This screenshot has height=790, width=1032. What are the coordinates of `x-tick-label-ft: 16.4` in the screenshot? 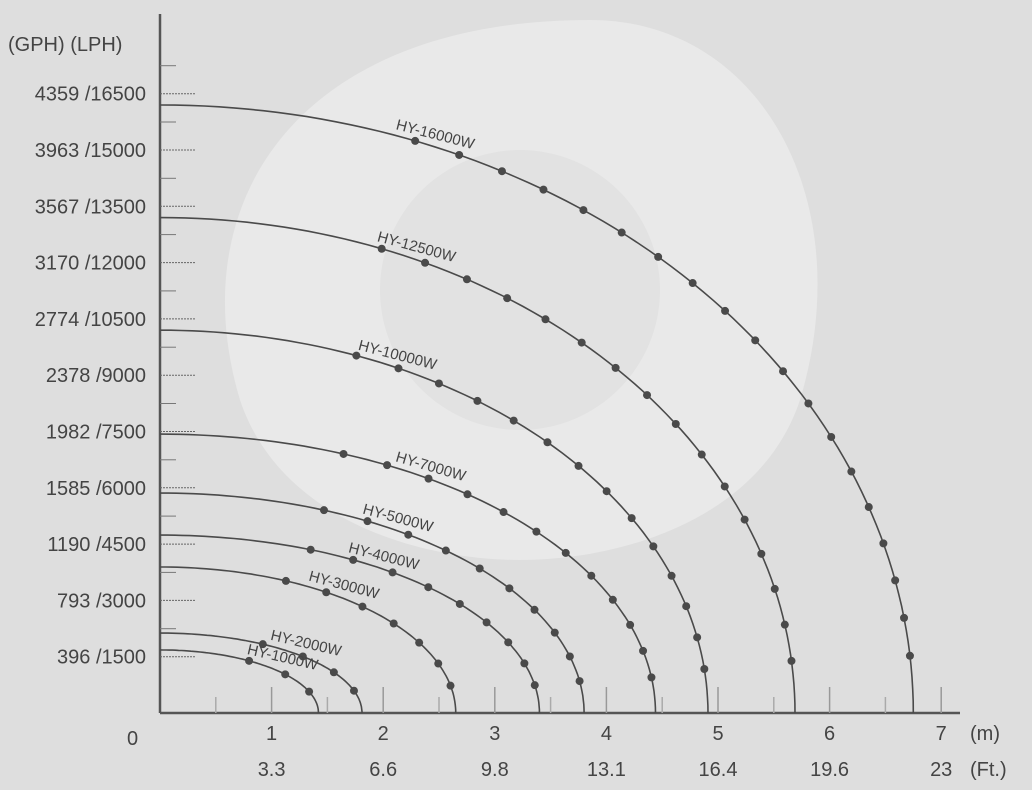 It's located at (718, 770).